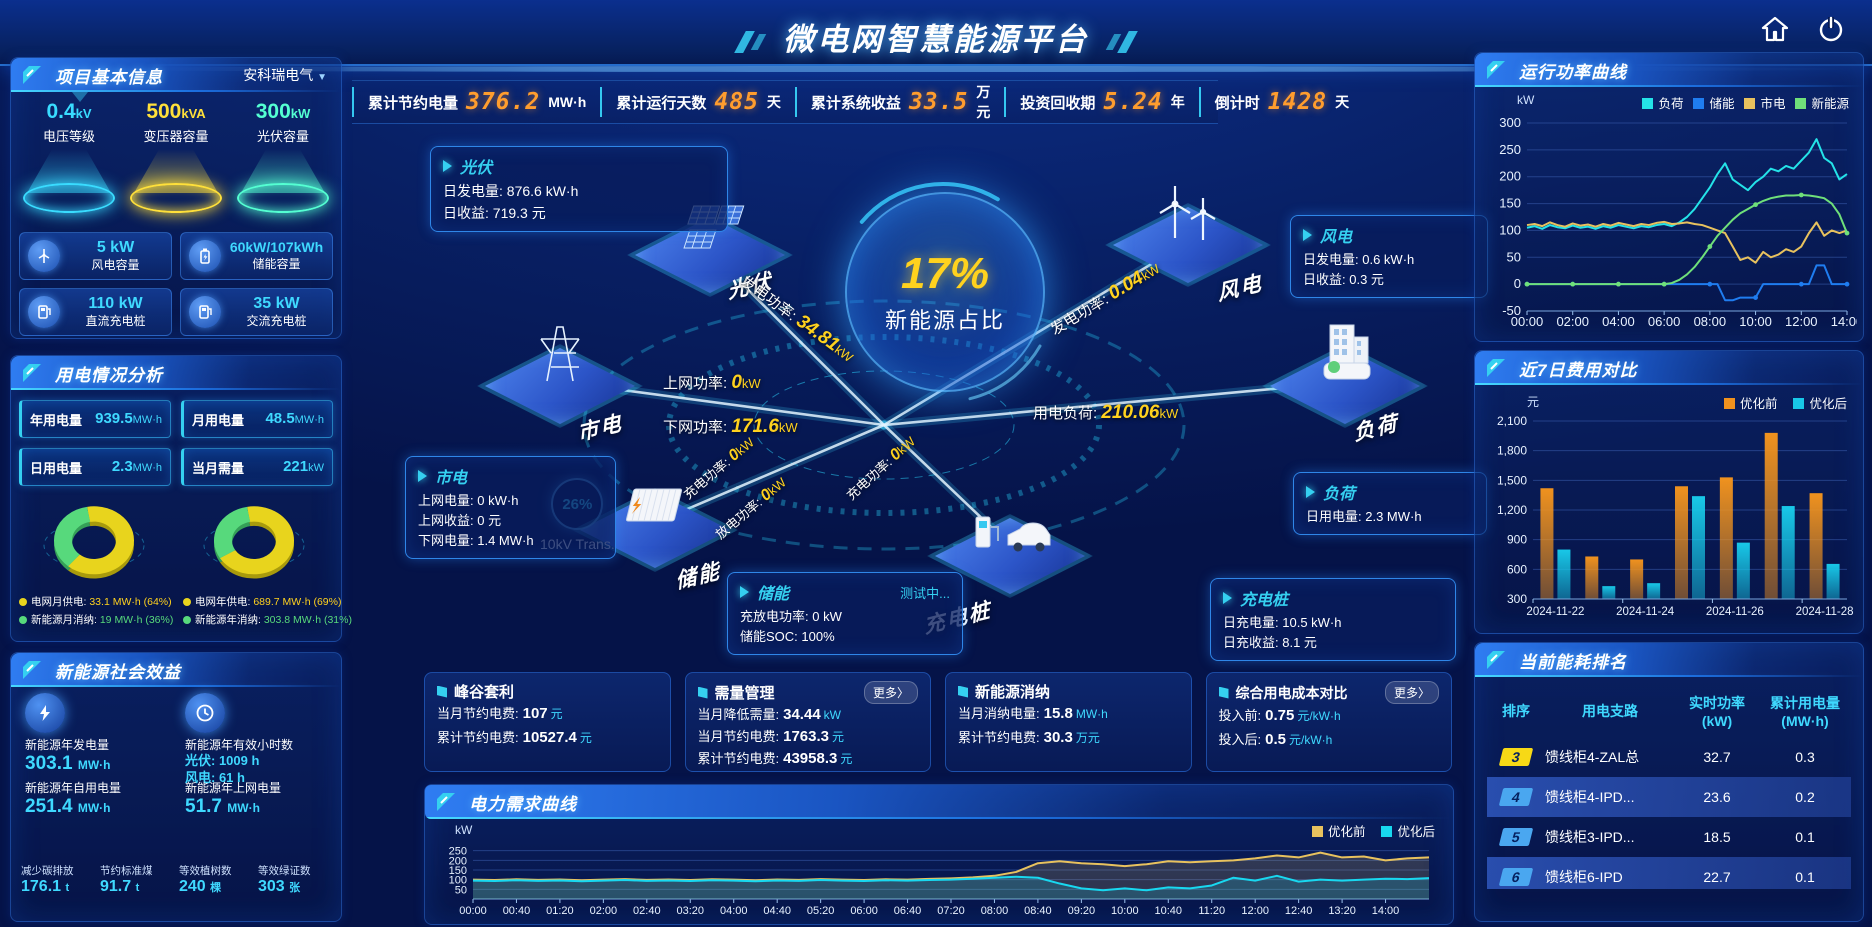  What do you see at coordinates (1717, 877) in the screenshot?
I see `realtime-power: 22.7` at bounding box center [1717, 877].